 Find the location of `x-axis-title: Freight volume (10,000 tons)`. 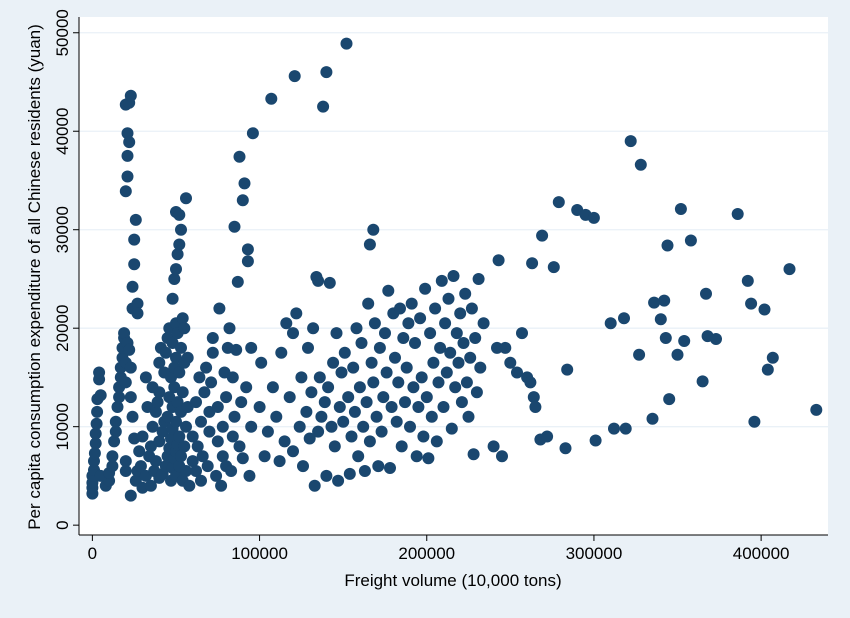

x-axis-title: Freight volume (10,000 tons) is located at coordinates (452, 580).